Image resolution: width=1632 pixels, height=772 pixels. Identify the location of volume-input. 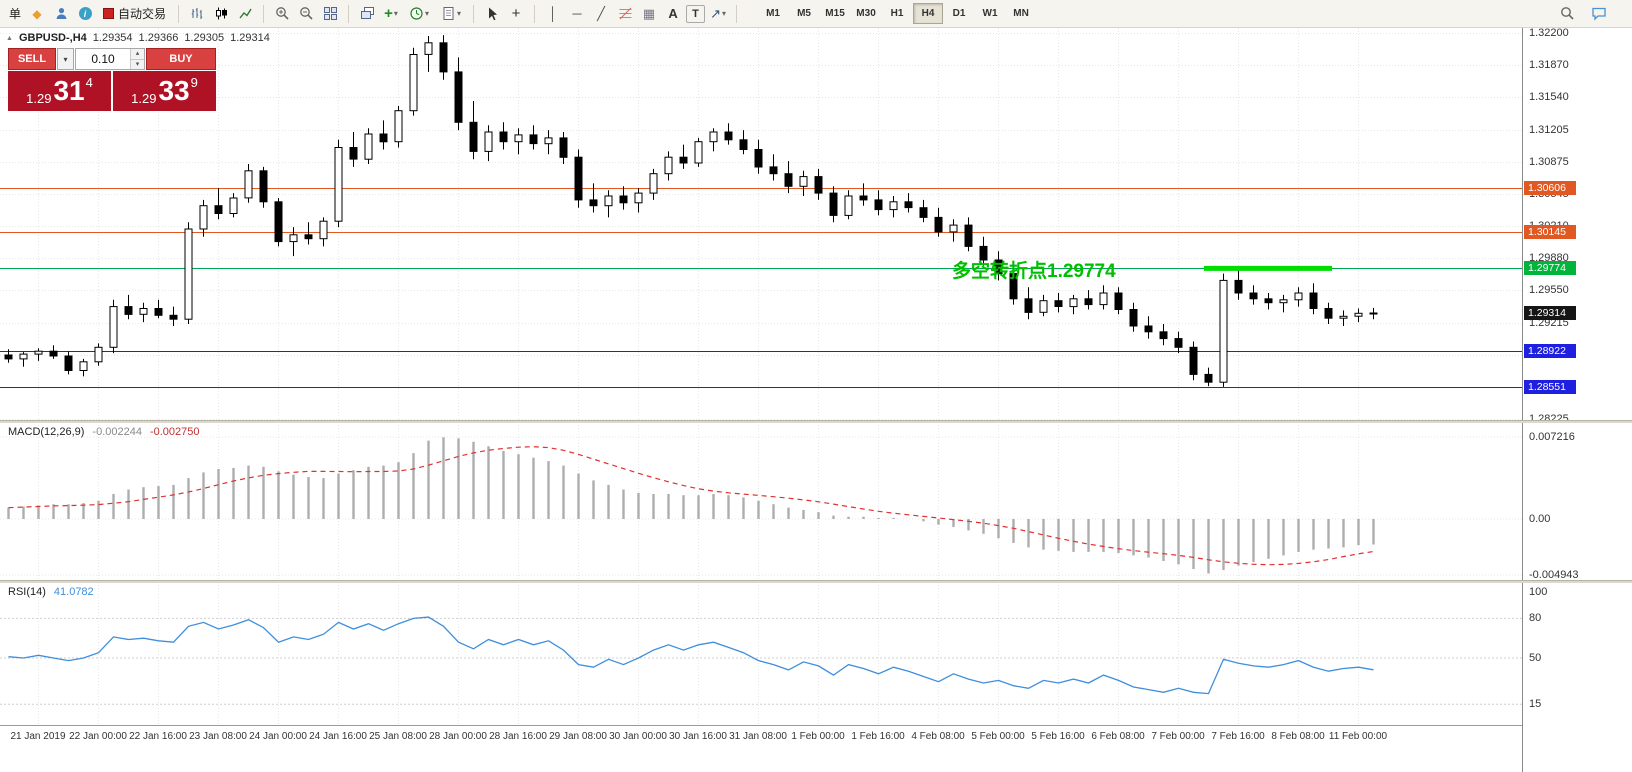
(103, 59).